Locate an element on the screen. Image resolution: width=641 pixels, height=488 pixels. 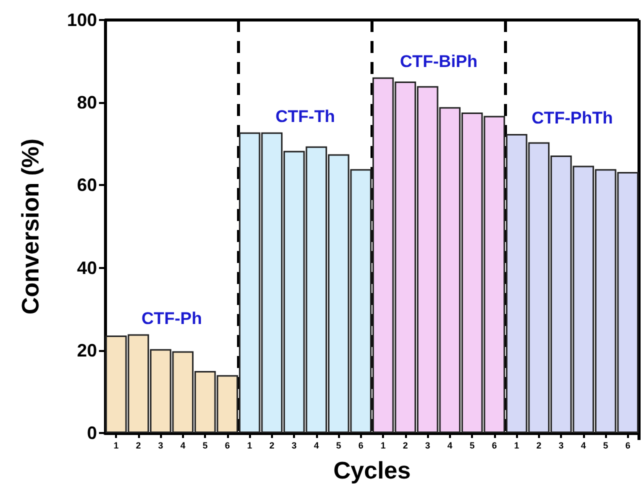
y-tick-label: 80 is located at coordinates (86, 102).